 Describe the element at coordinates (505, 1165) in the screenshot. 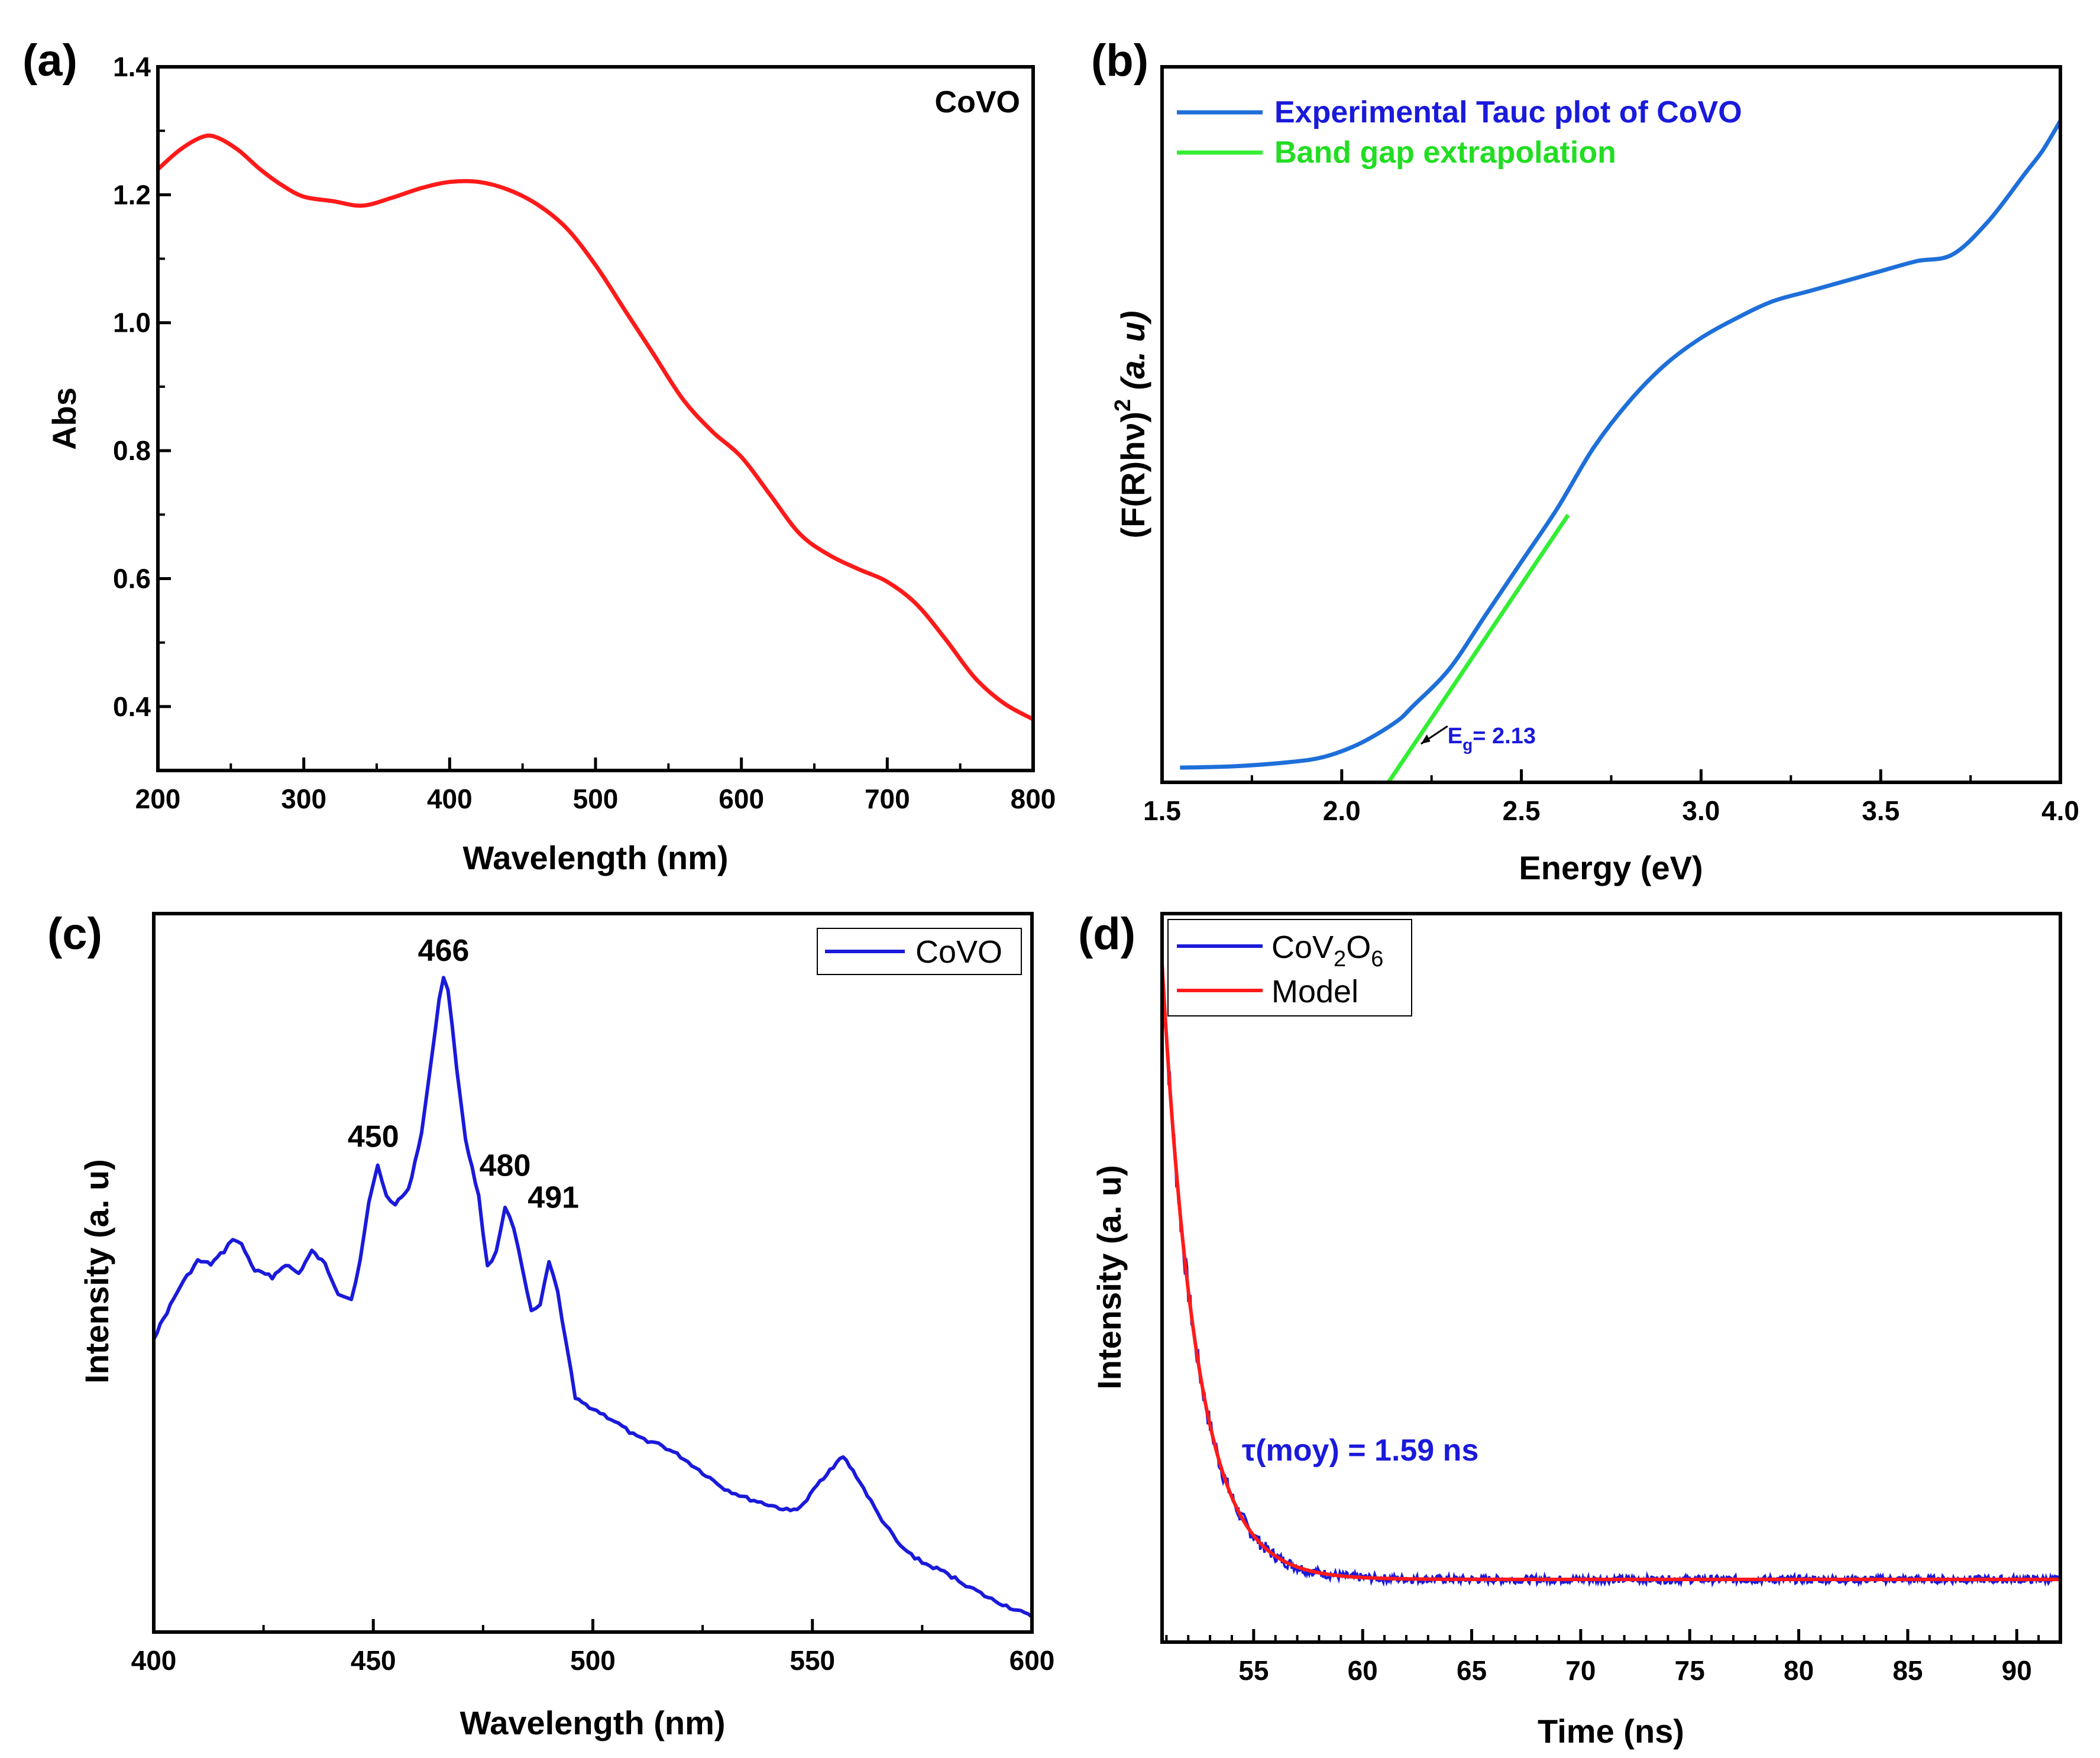

I see `peak-label-480: 480` at that location.